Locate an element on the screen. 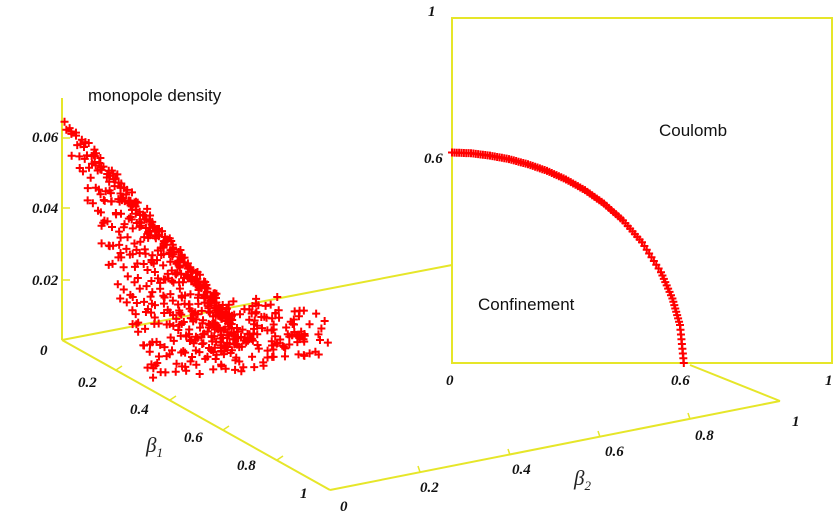 Image resolution: width=838 pixels, height=519 pixels. z-tick-label: 0.04 is located at coordinates (45, 209).